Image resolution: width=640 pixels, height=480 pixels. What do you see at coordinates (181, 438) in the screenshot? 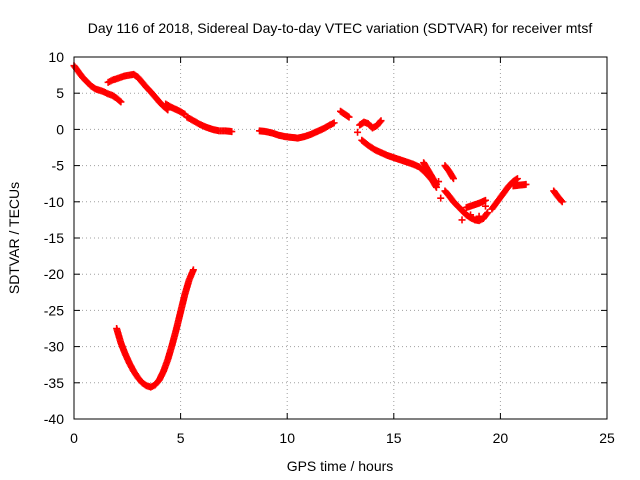
I see `x-tick-label: 5` at bounding box center [181, 438].